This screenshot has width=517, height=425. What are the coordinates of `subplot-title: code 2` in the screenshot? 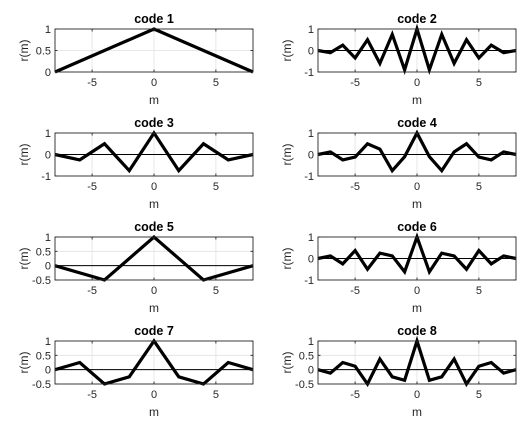 It's located at (417, 19).